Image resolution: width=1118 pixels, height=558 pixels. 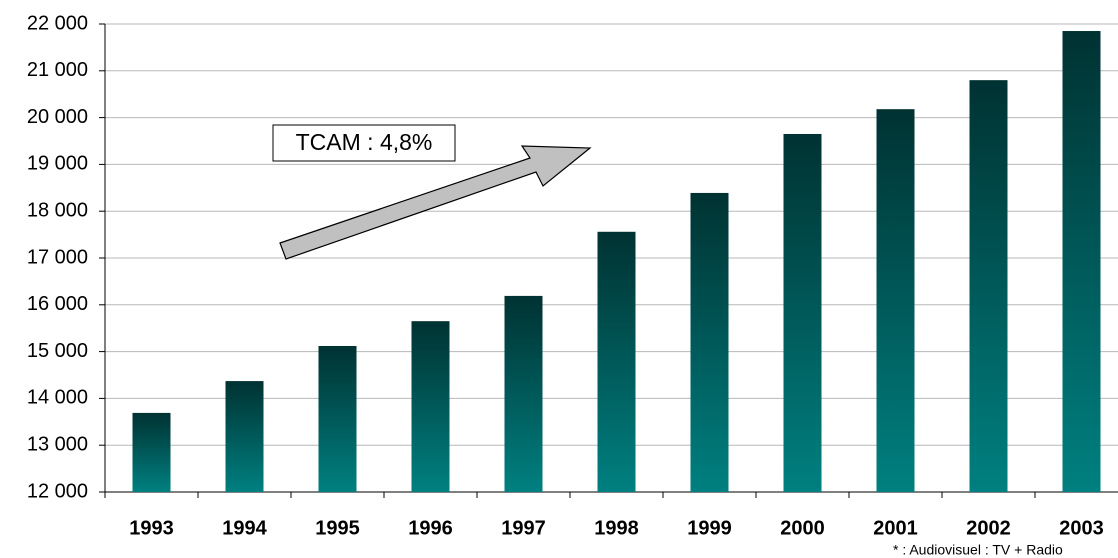 I want to click on annotation: TCAM : 4,8%, so click(x=364, y=142).